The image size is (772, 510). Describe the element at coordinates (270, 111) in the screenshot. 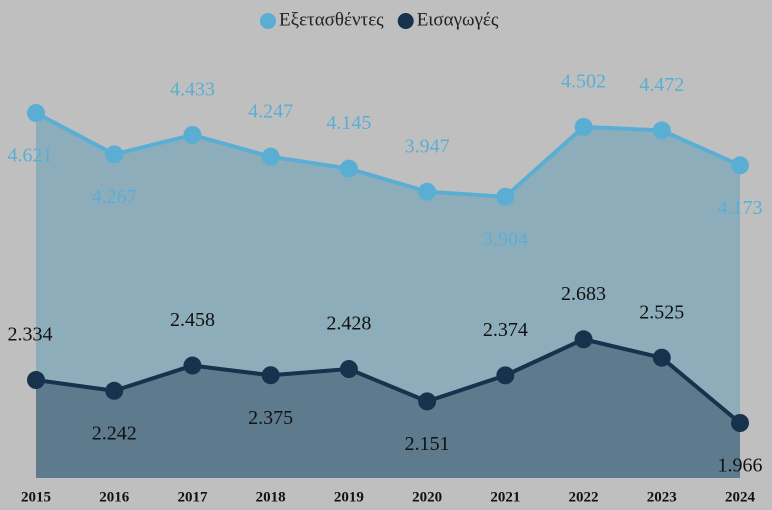

I see `data-label: 4.247` at that location.